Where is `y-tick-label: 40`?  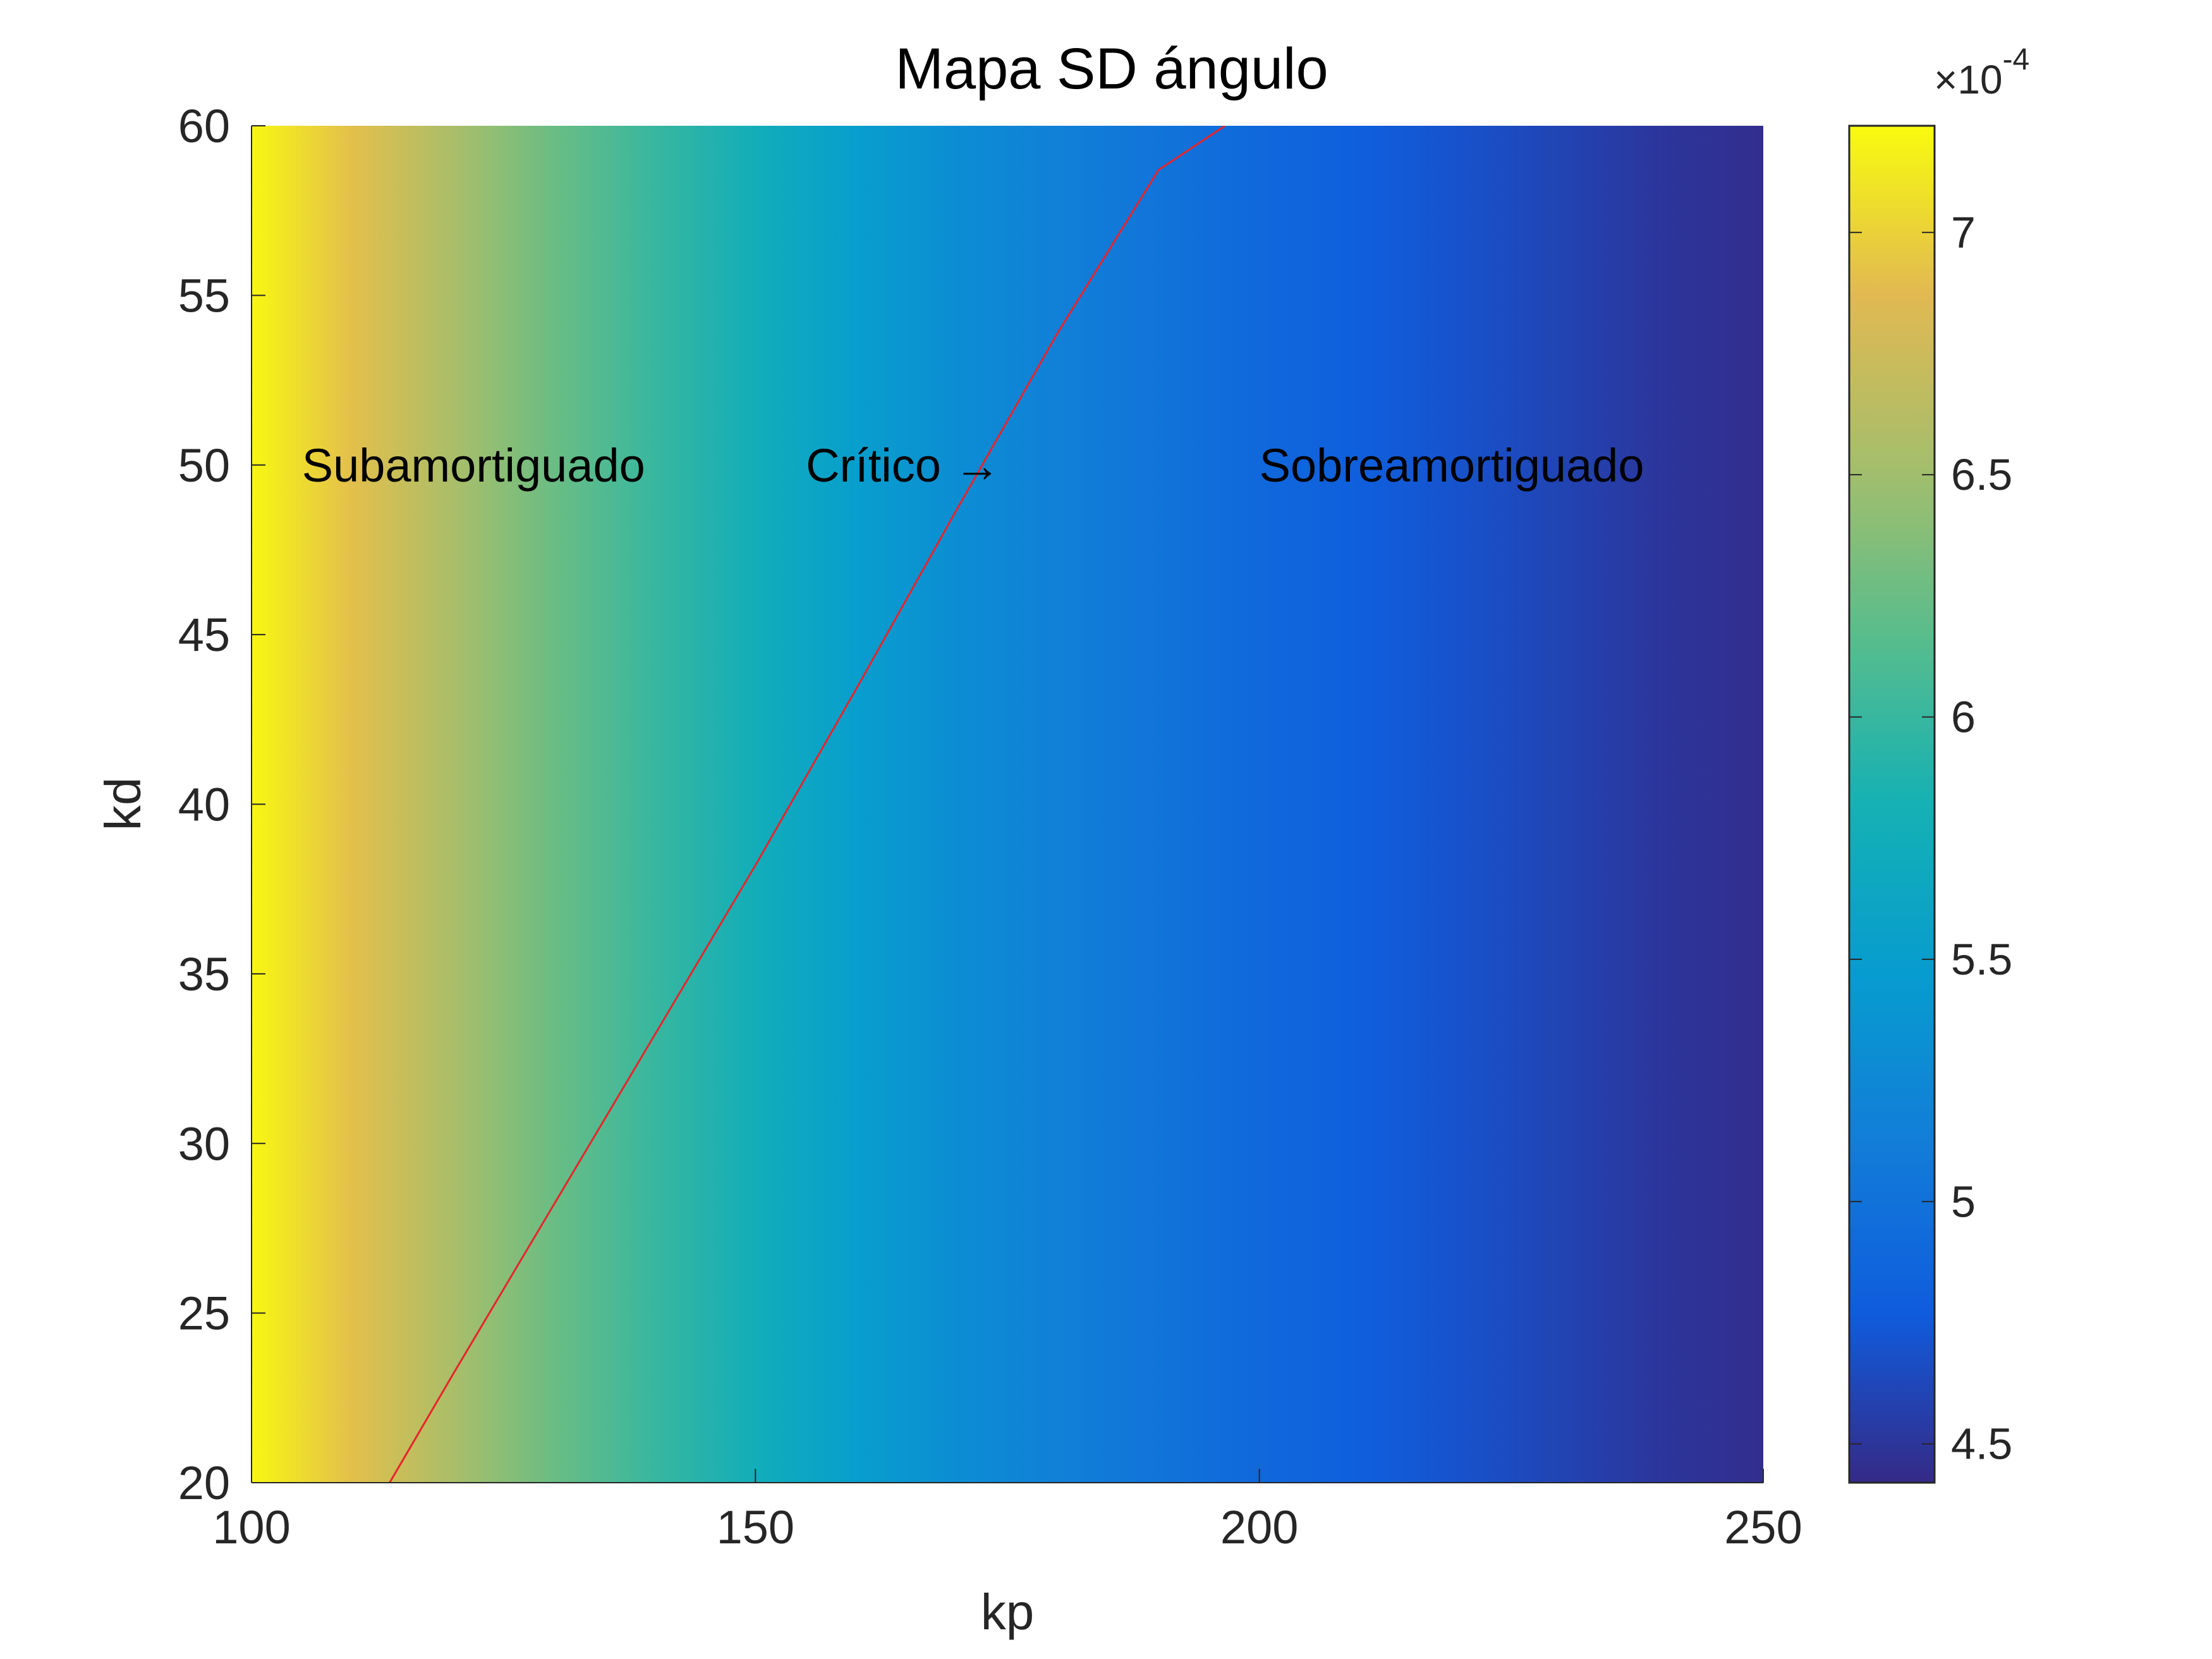 y-tick-label: 40 is located at coordinates (204, 805).